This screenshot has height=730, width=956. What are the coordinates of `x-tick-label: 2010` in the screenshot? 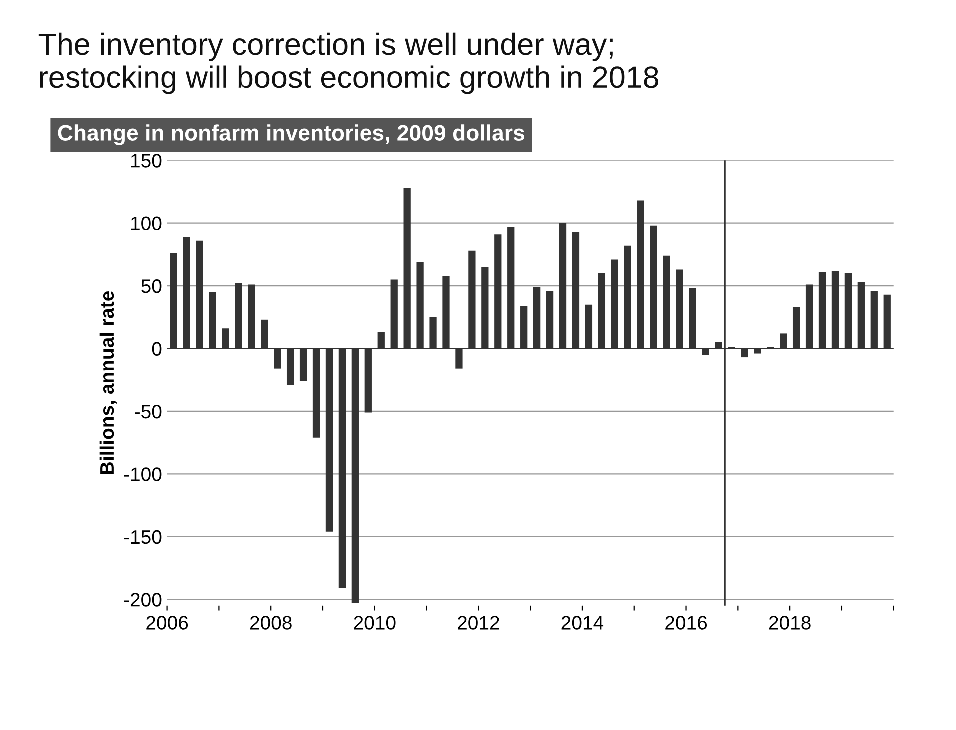 It's located at (375, 623).